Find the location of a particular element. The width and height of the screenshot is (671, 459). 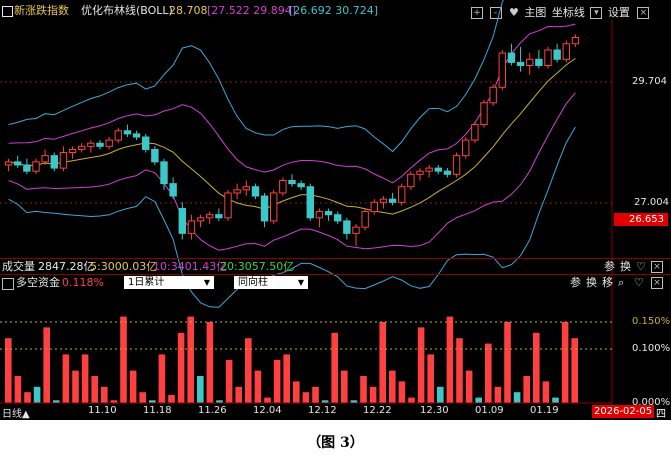

search-icon: ⌕ is located at coordinates (621, 282).